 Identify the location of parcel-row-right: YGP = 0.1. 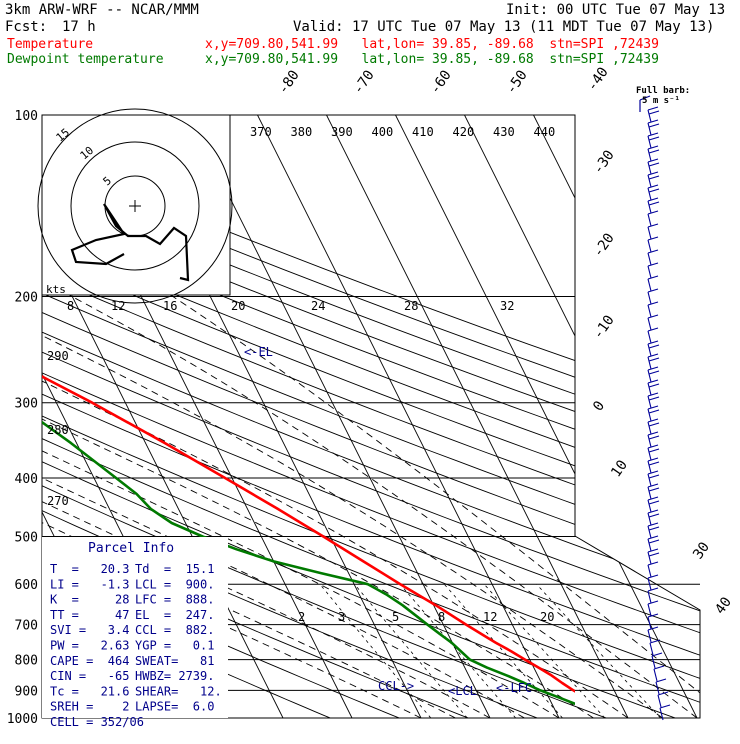
(174, 646).